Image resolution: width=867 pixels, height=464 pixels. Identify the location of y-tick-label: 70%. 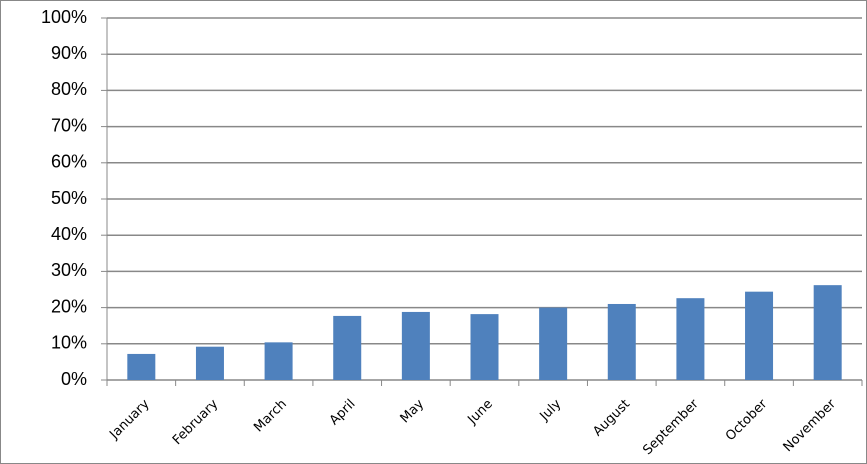
(69, 125).